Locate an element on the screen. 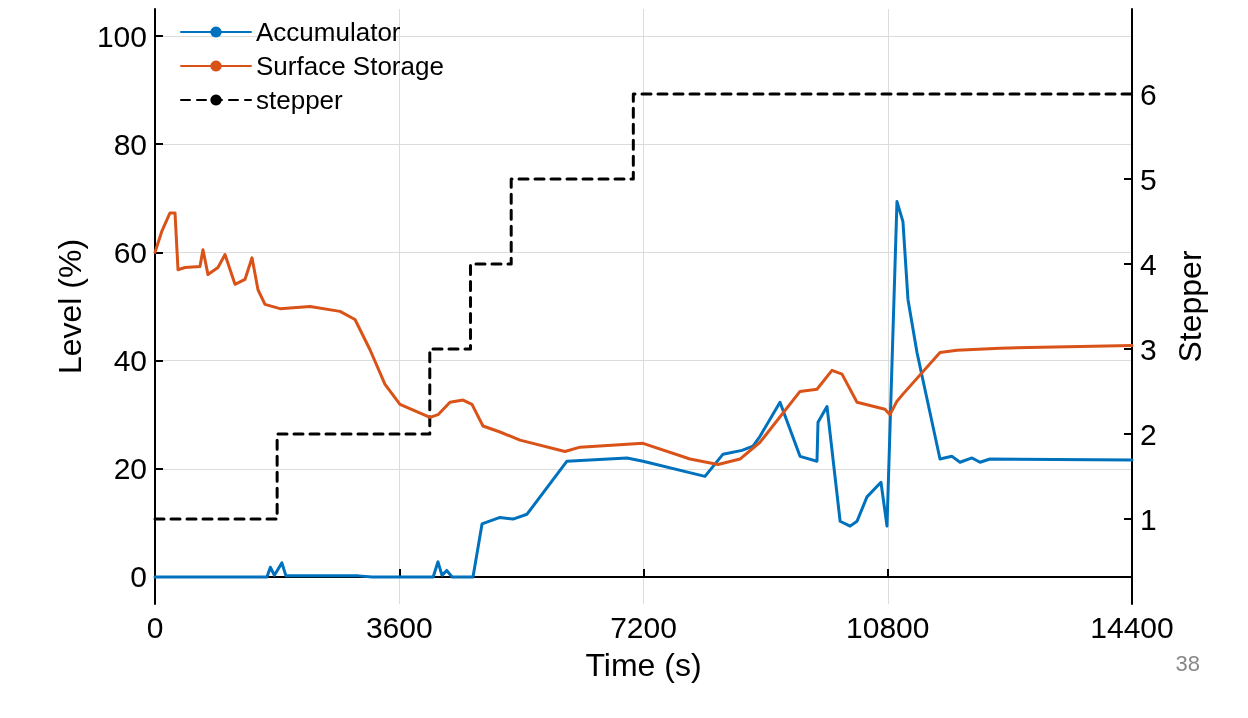 The height and width of the screenshot is (718, 1248). y-tick-label: 40 is located at coordinates (130, 361).